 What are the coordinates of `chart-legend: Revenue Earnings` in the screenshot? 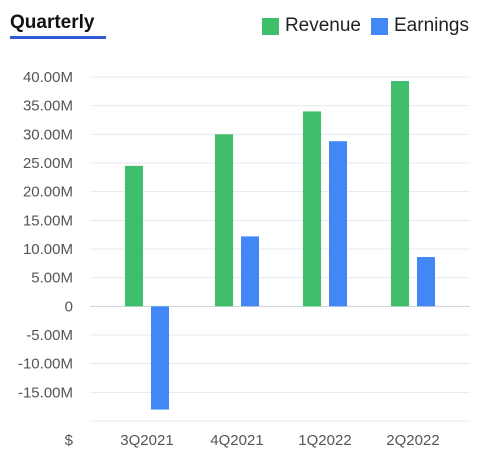 It's located at (360, 26).